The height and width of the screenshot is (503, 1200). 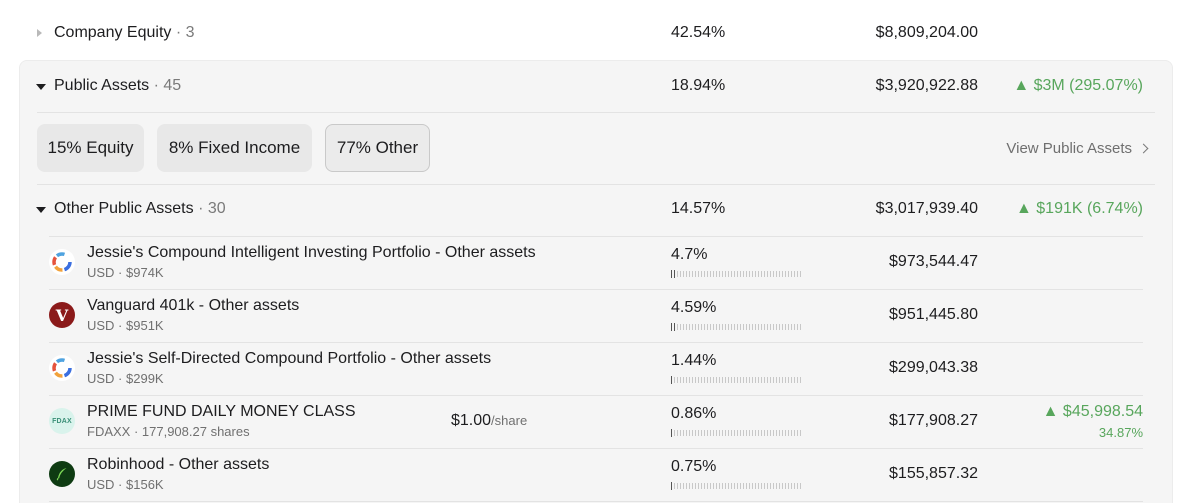 I want to click on other-public-assets-label: Other Public Assets, so click(x=124, y=208).